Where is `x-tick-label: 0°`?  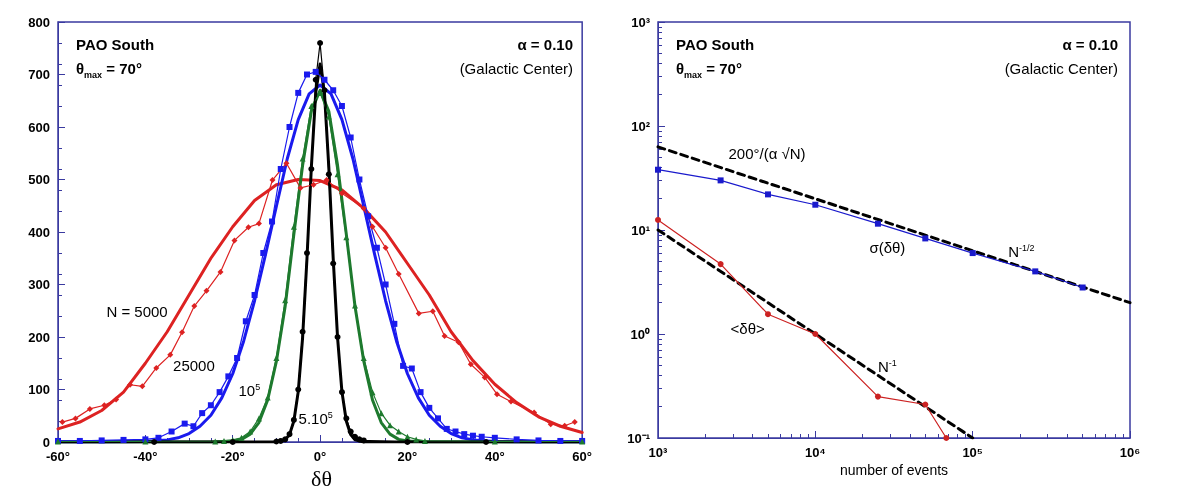 x-tick-label: 0° is located at coordinates (320, 456).